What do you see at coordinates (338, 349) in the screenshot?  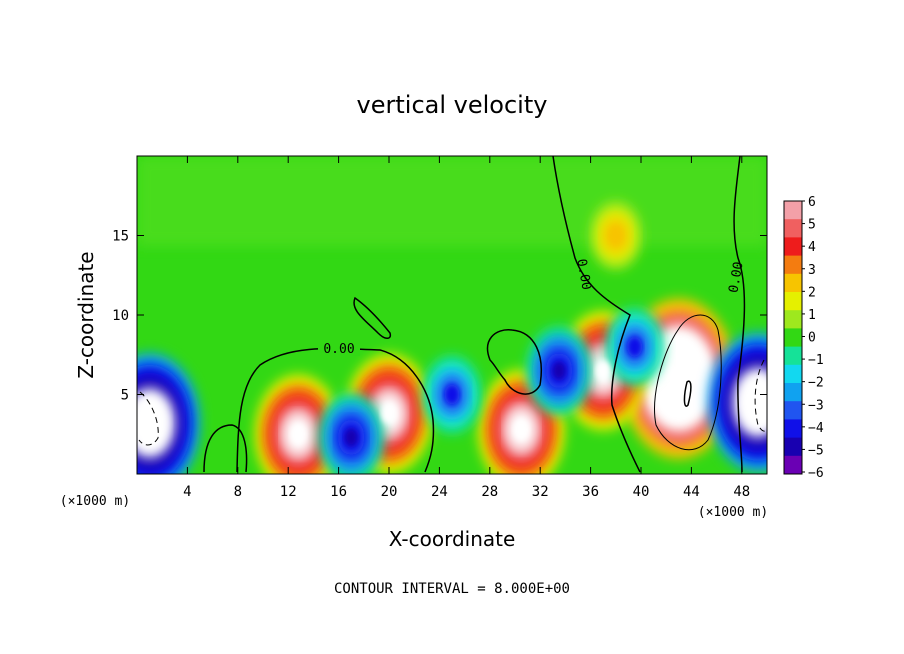 I see `contour-label-1: 0.00` at bounding box center [338, 349].